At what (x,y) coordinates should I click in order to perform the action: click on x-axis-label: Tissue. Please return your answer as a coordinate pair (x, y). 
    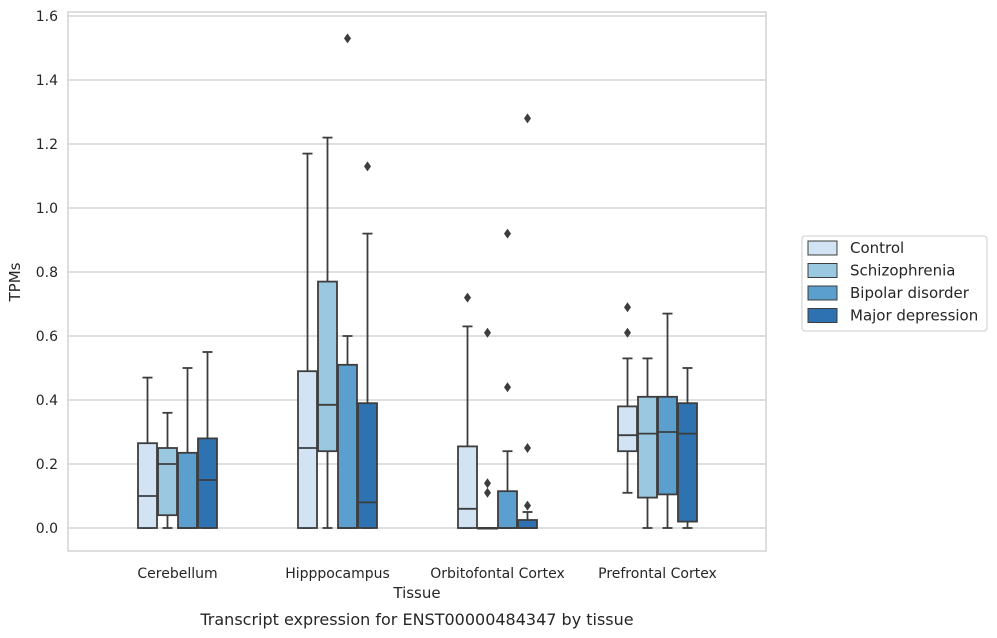
    Looking at the image, I should click on (416, 593).